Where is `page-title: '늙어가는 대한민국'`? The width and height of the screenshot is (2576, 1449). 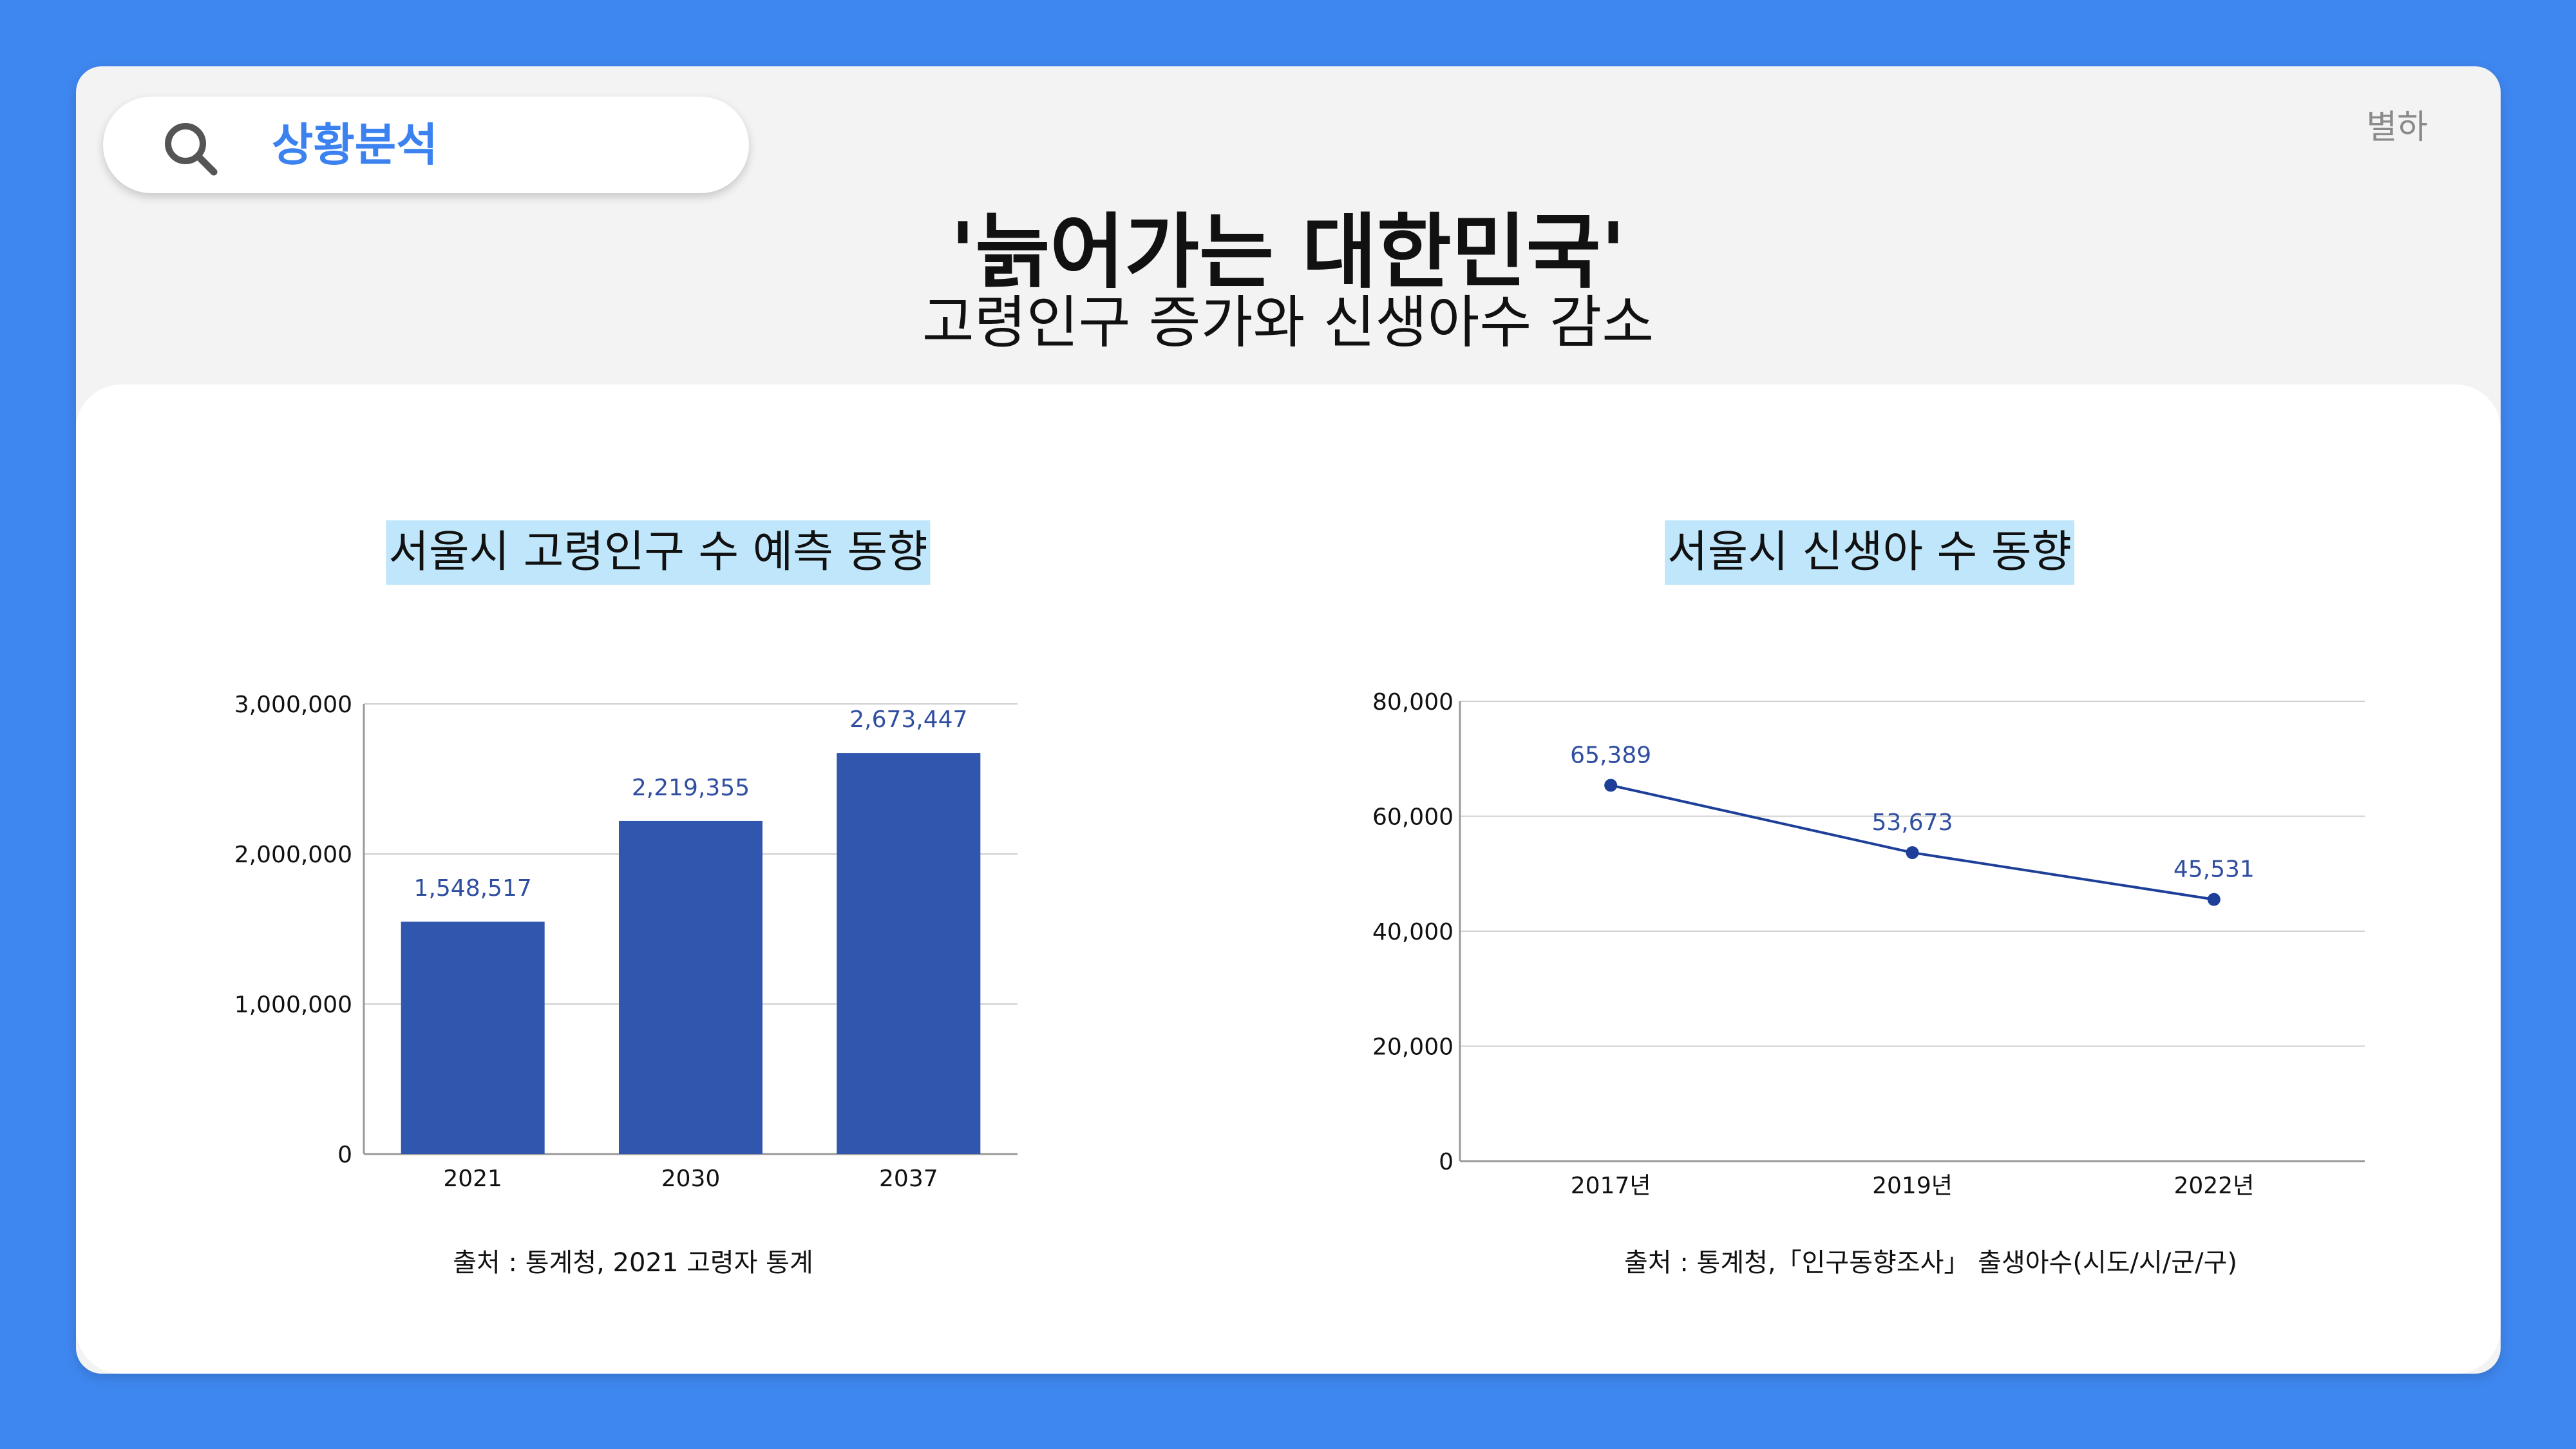
page-title: '늙어가는 대한민국' is located at coordinates (1288, 252).